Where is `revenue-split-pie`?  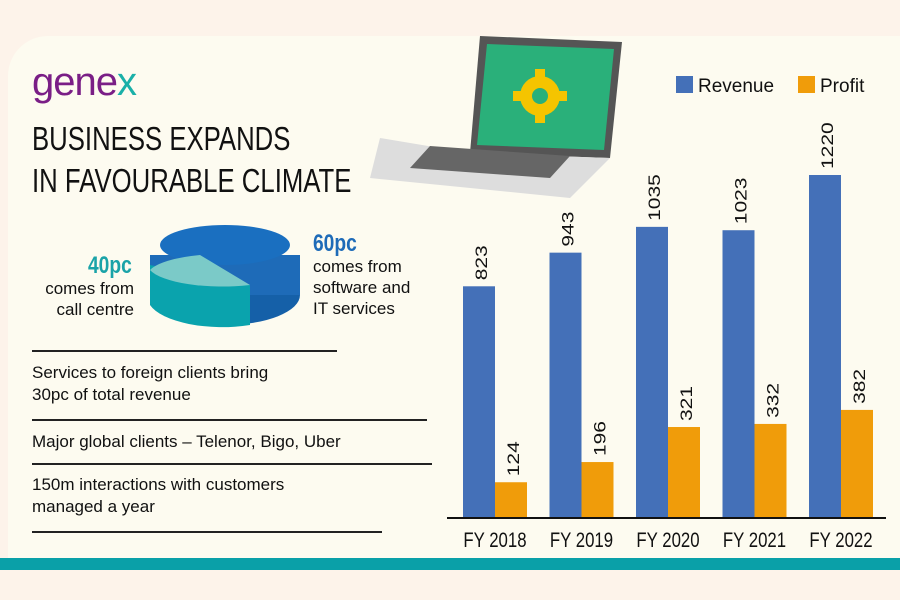
revenue-split-pie is located at coordinates (225, 276).